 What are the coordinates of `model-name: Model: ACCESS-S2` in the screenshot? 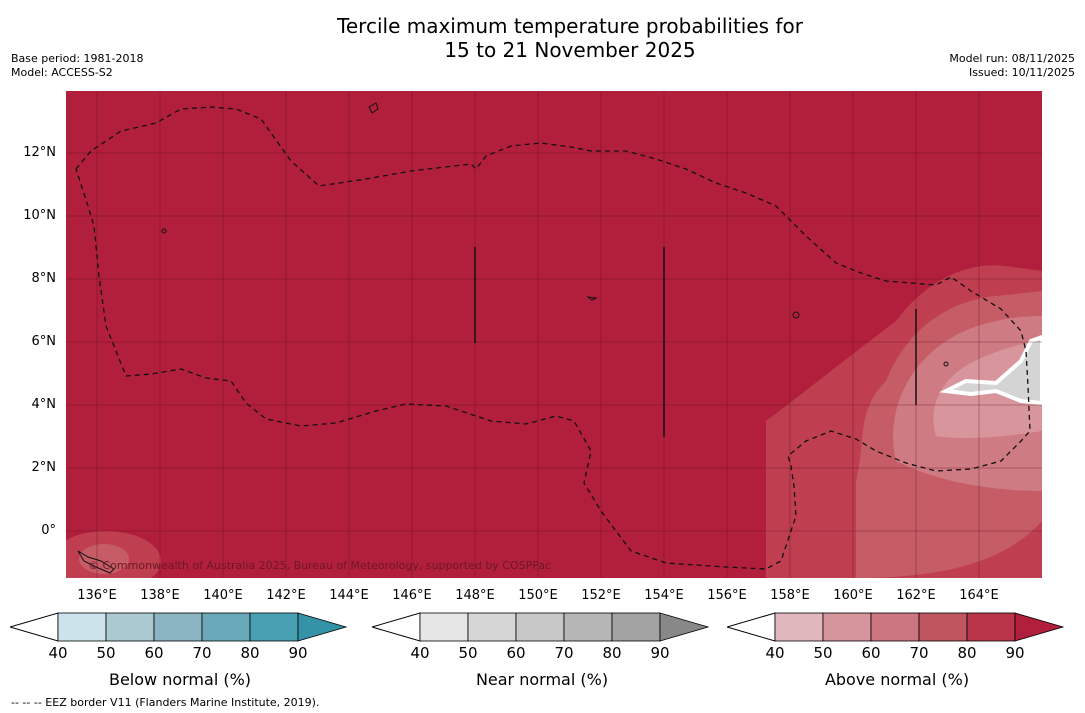 It's located at (62, 72).